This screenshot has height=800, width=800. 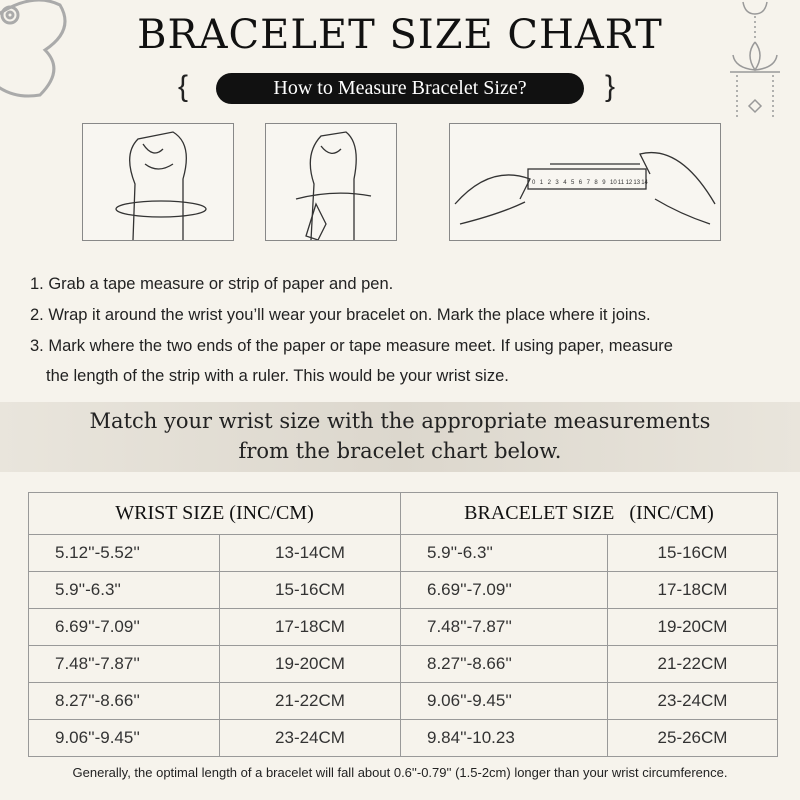 What do you see at coordinates (400, 35) in the screenshot?
I see `page-title: BRACELET SIZE CHART` at bounding box center [400, 35].